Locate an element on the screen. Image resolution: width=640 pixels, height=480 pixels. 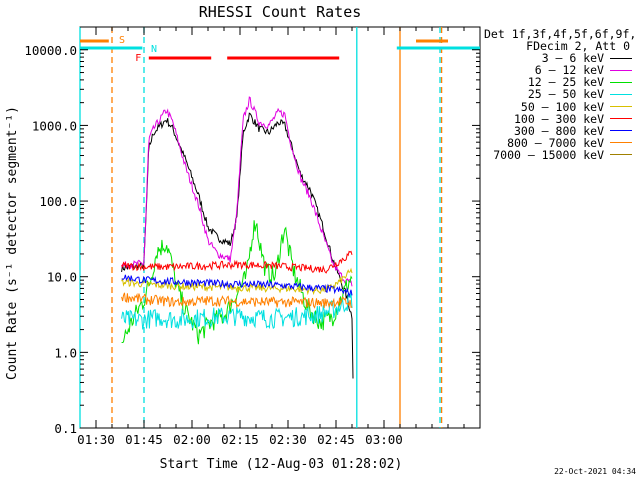
legend-item: 100 – 300 keV is located at coordinates (560, 119).